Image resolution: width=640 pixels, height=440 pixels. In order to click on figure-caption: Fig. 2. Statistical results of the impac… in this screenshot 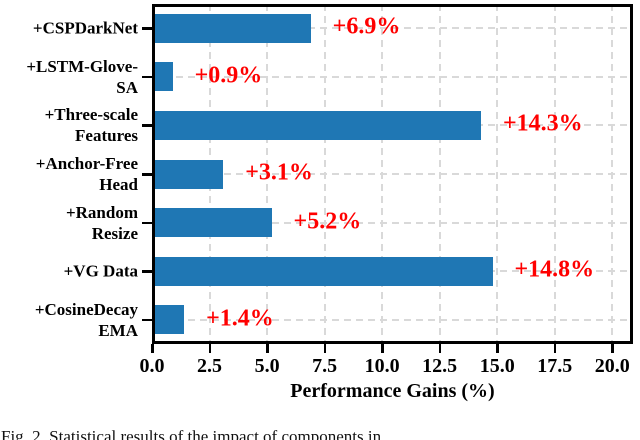, I will do `click(191, 433)`.